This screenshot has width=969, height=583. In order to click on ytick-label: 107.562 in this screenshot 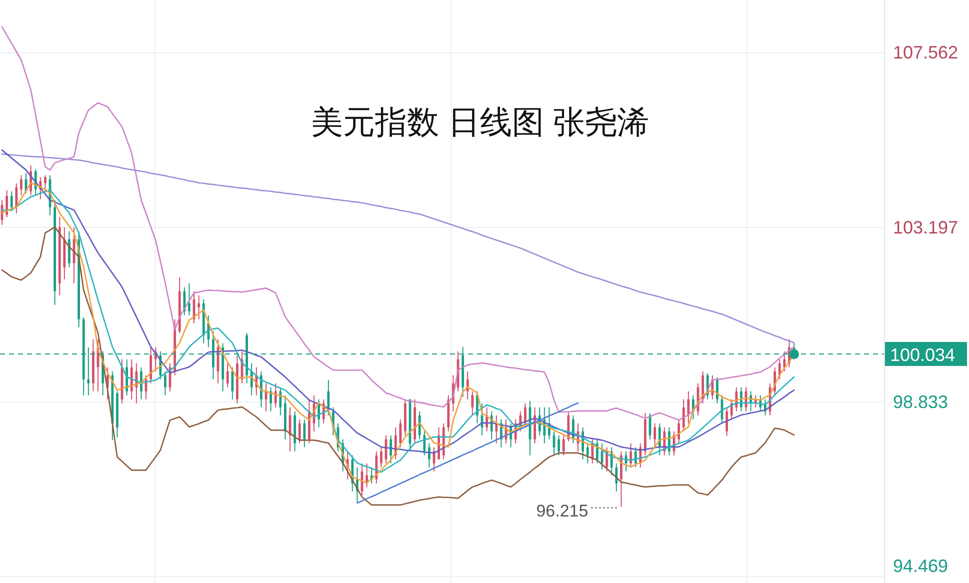, I will do `click(925, 52)`.